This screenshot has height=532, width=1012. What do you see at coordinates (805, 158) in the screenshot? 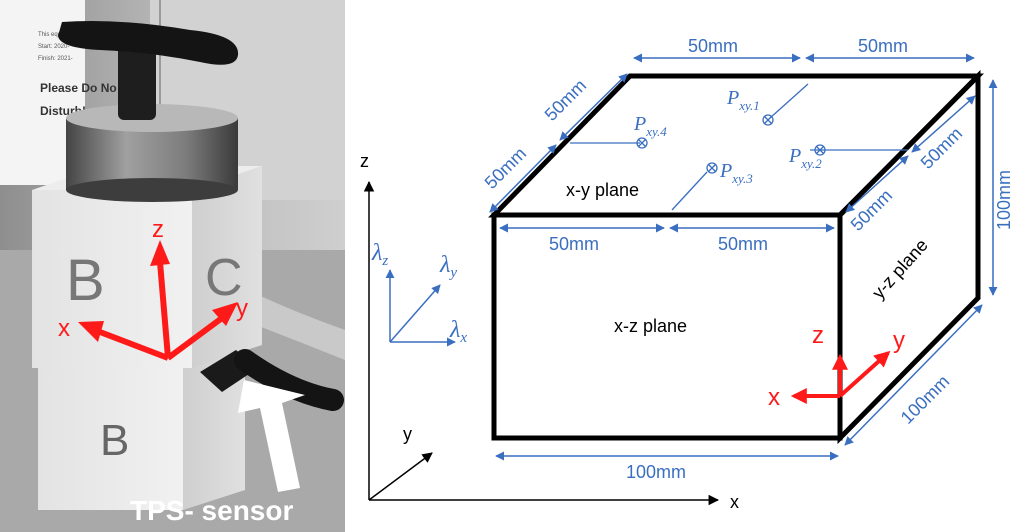
I see `point-xy-2-label: Pxy.2` at bounding box center [805, 158].